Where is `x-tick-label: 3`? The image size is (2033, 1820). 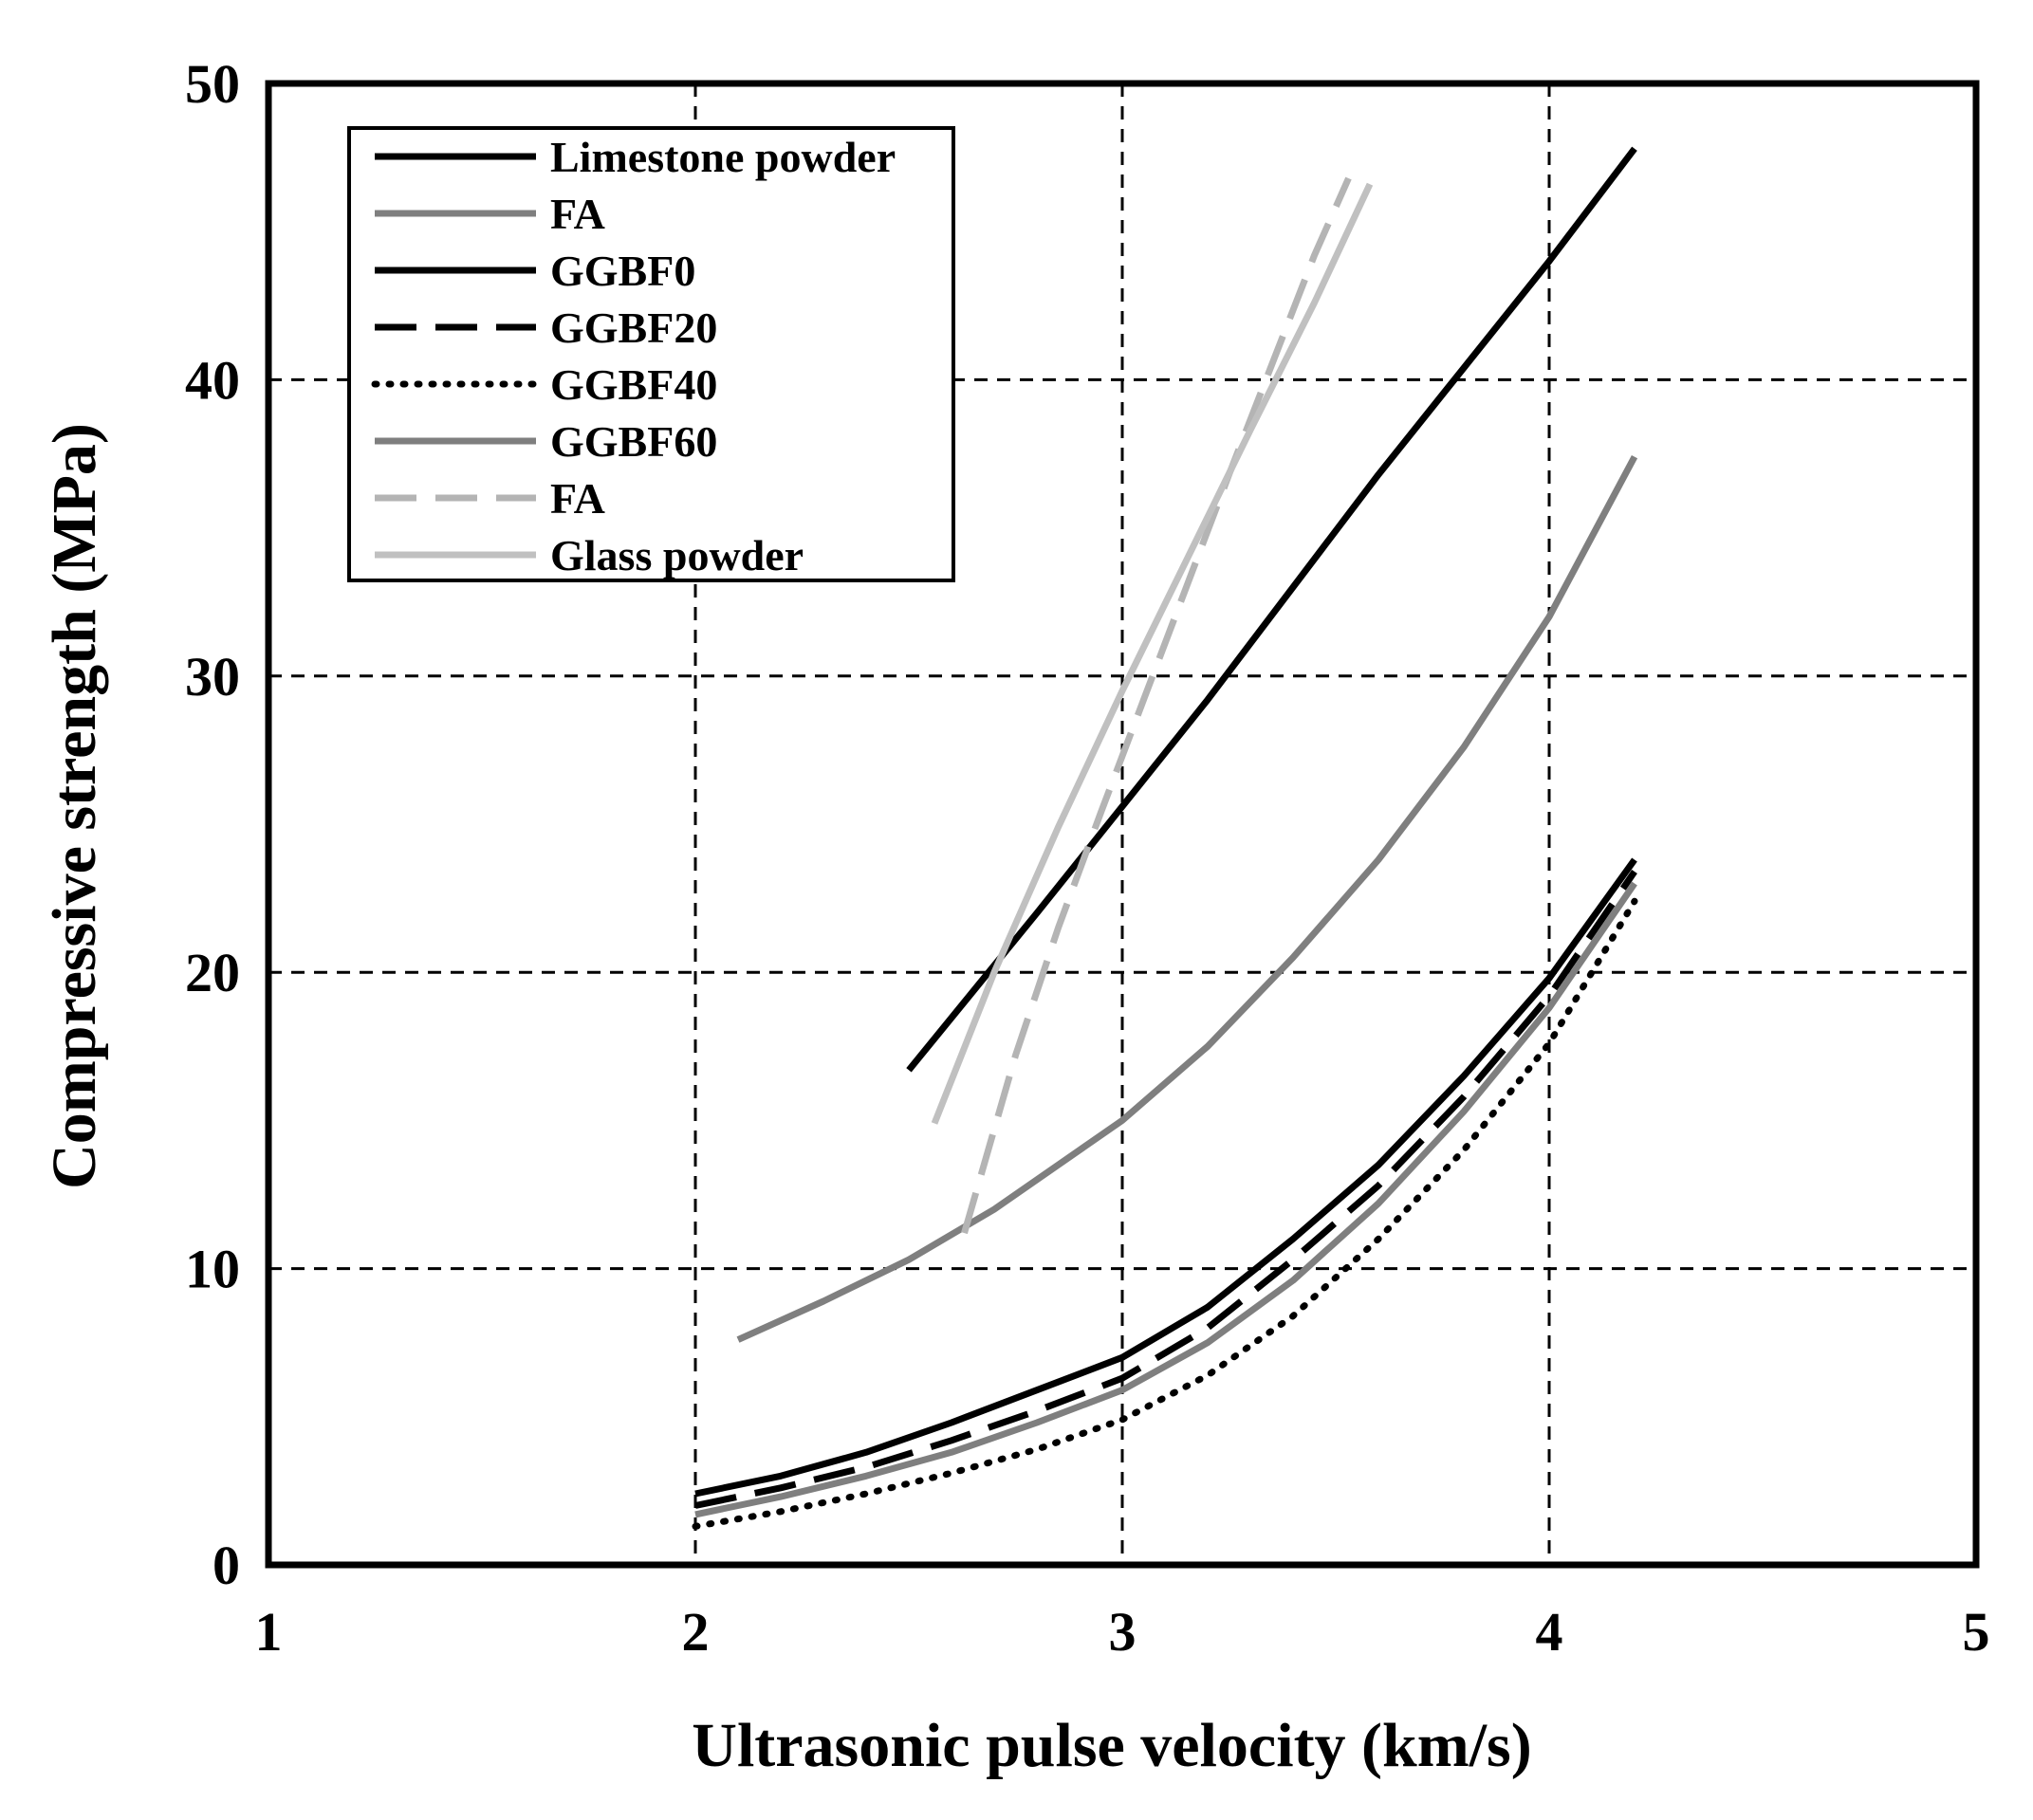 x-tick-label: 3 is located at coordinates (1123, 1632).